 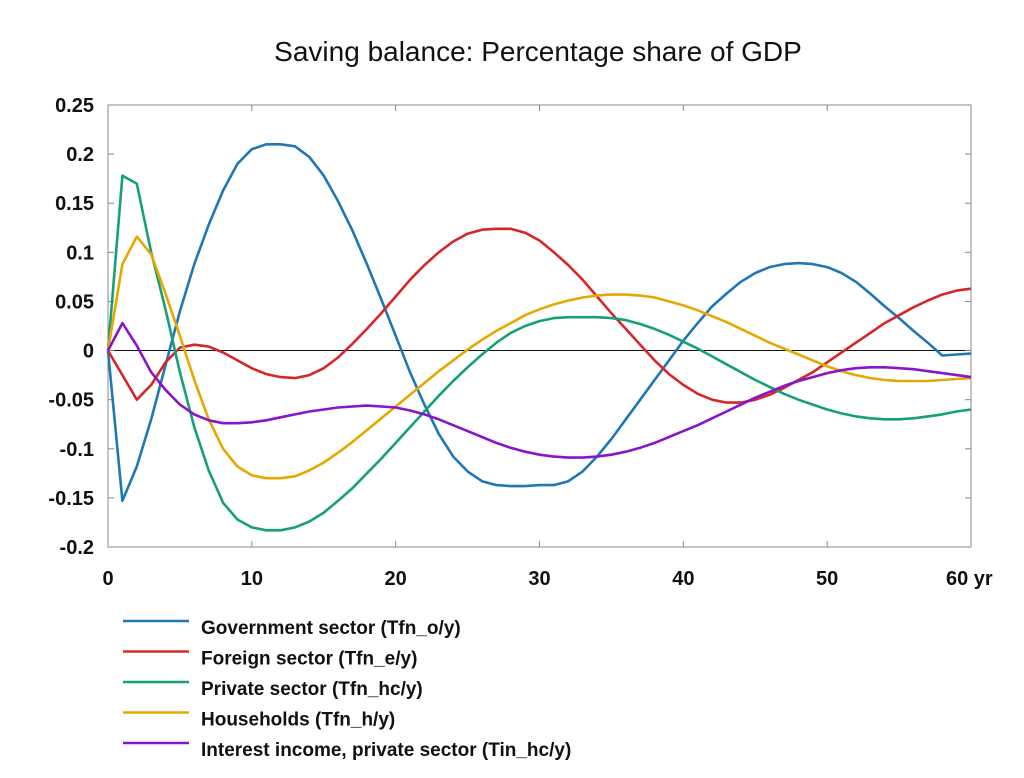 What do you see at coordinates (969, 579) in the screenshot?
I see `x-tick-label: 60 yr` at bounding box center [969, 579].